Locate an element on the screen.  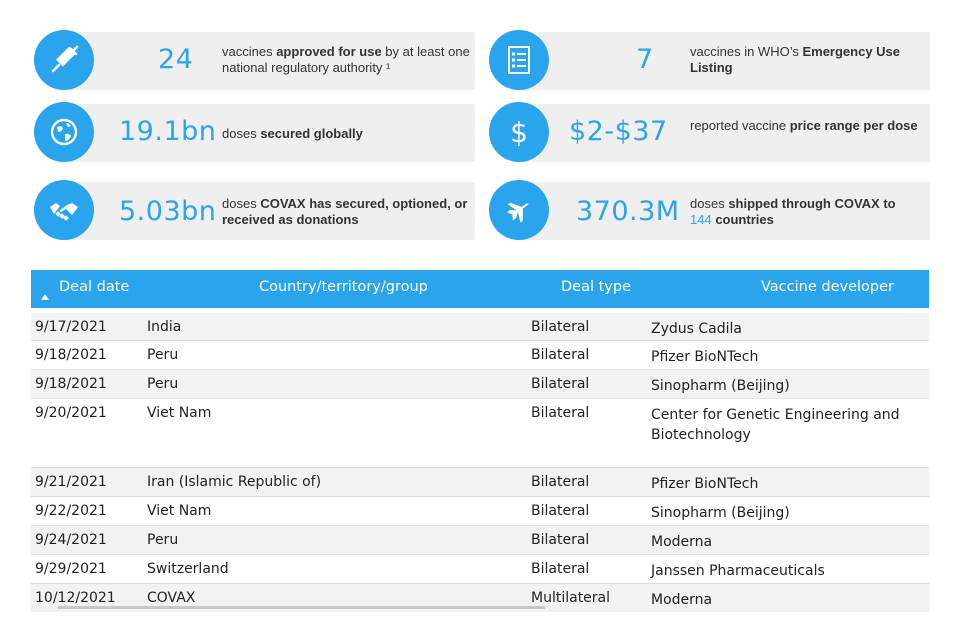
sort-ascending-icon is located at coordinates (45, 297).